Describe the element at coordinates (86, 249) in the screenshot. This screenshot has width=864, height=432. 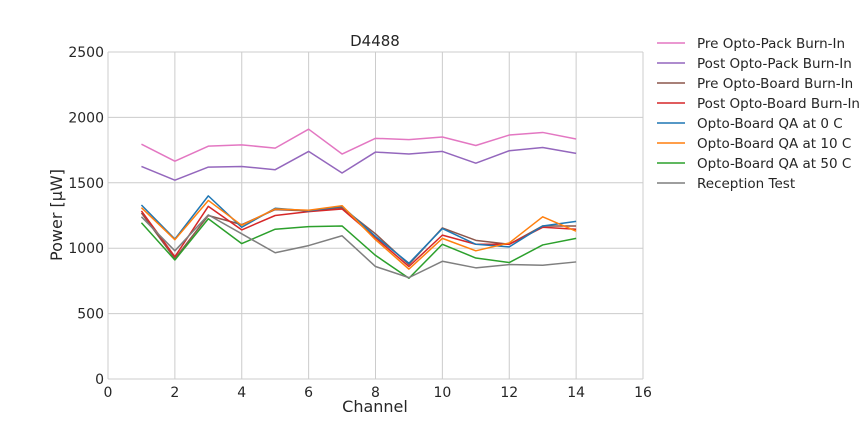
I see `y-tick-label: 1000` at that location.